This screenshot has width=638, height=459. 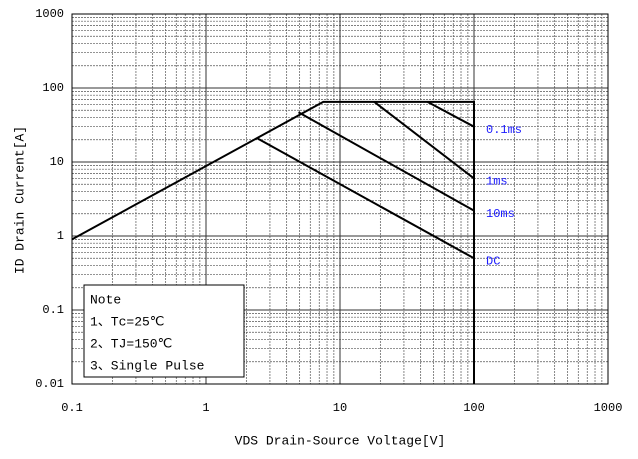 What do you see at coordinates (49, 384) in the screenshot?
I see `y-tick-label: 0.01` at bounding box center [49, 384].